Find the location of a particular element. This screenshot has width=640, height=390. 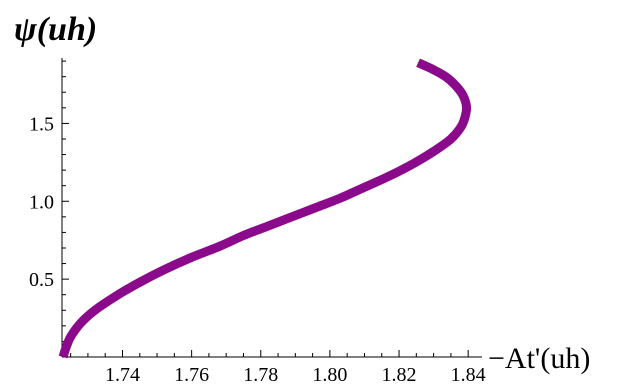

x-tick-label: 1.84 is located at coordinates (468, 375).